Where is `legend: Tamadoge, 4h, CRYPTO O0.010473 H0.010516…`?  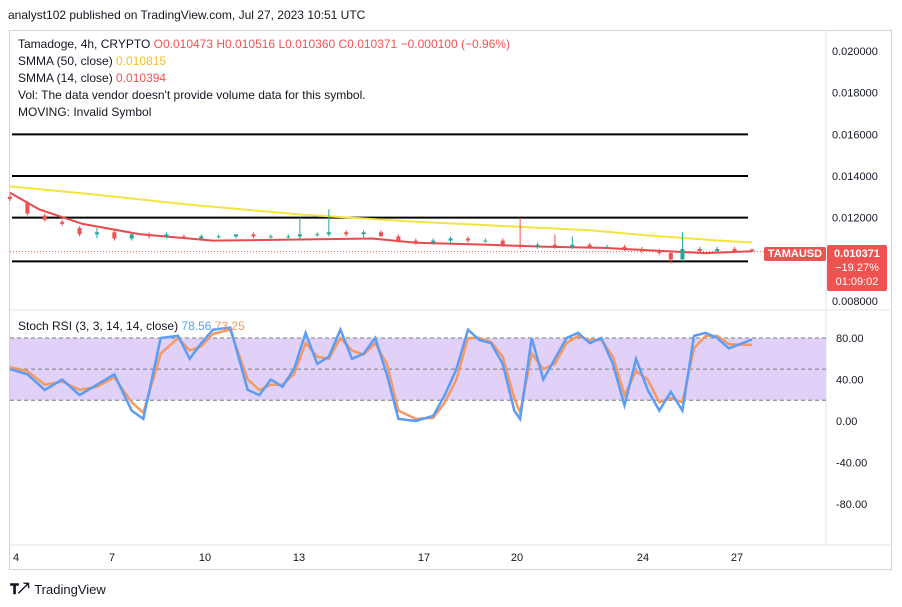
legend: Tamadoge, 4h, CRYPTO O0.010473 H0.010516… is located at coordinates (264, 78).